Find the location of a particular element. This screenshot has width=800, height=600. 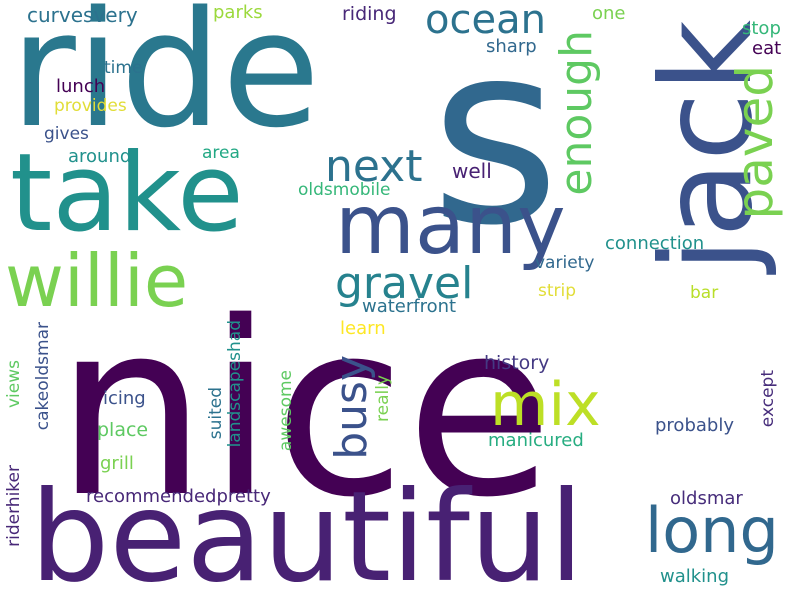

word-views: views is located at coordinates (14, 384).